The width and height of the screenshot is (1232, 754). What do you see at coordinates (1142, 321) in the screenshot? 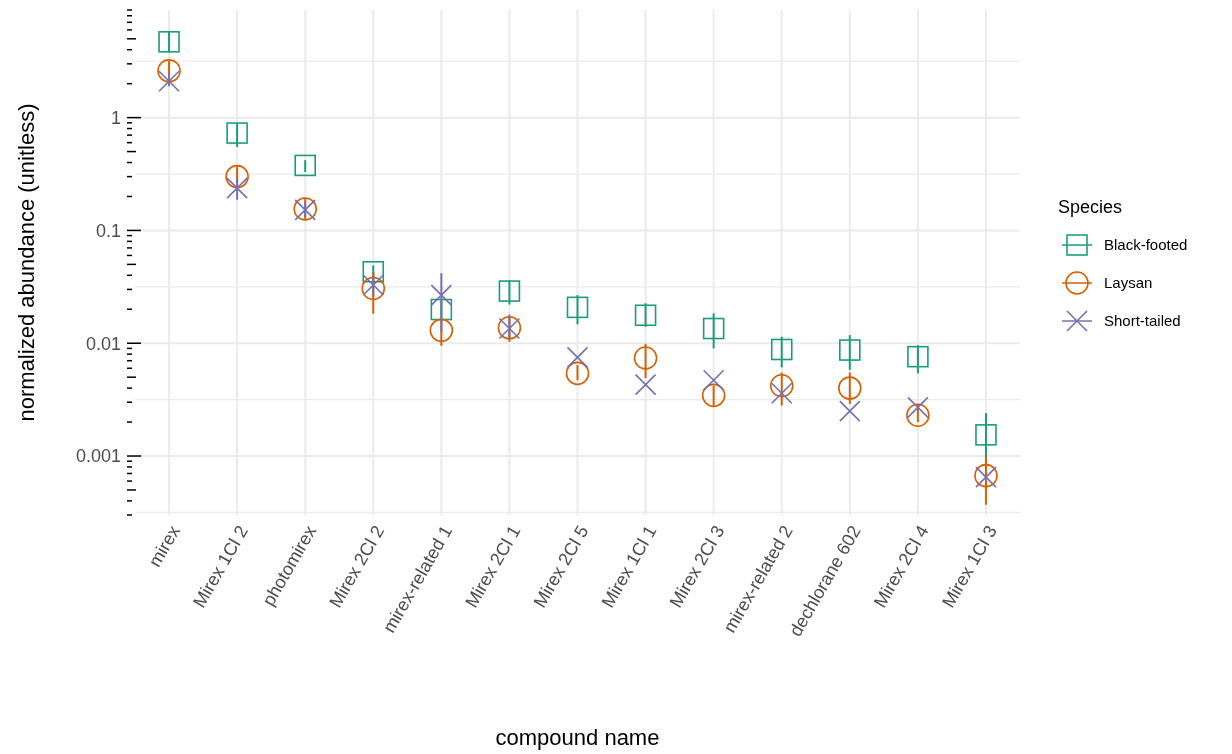
I see `legend-label: Short-tailed` at bounding box center [1142, 321].